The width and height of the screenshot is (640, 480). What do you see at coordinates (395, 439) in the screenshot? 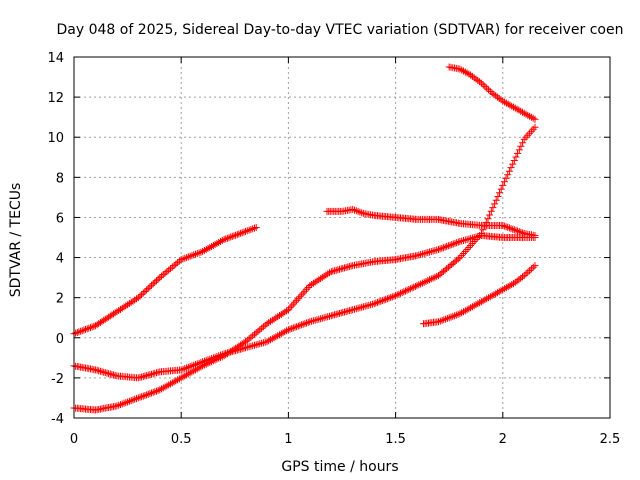
I see `x-tick-label: 1.5` at bounding box center [395, 439].